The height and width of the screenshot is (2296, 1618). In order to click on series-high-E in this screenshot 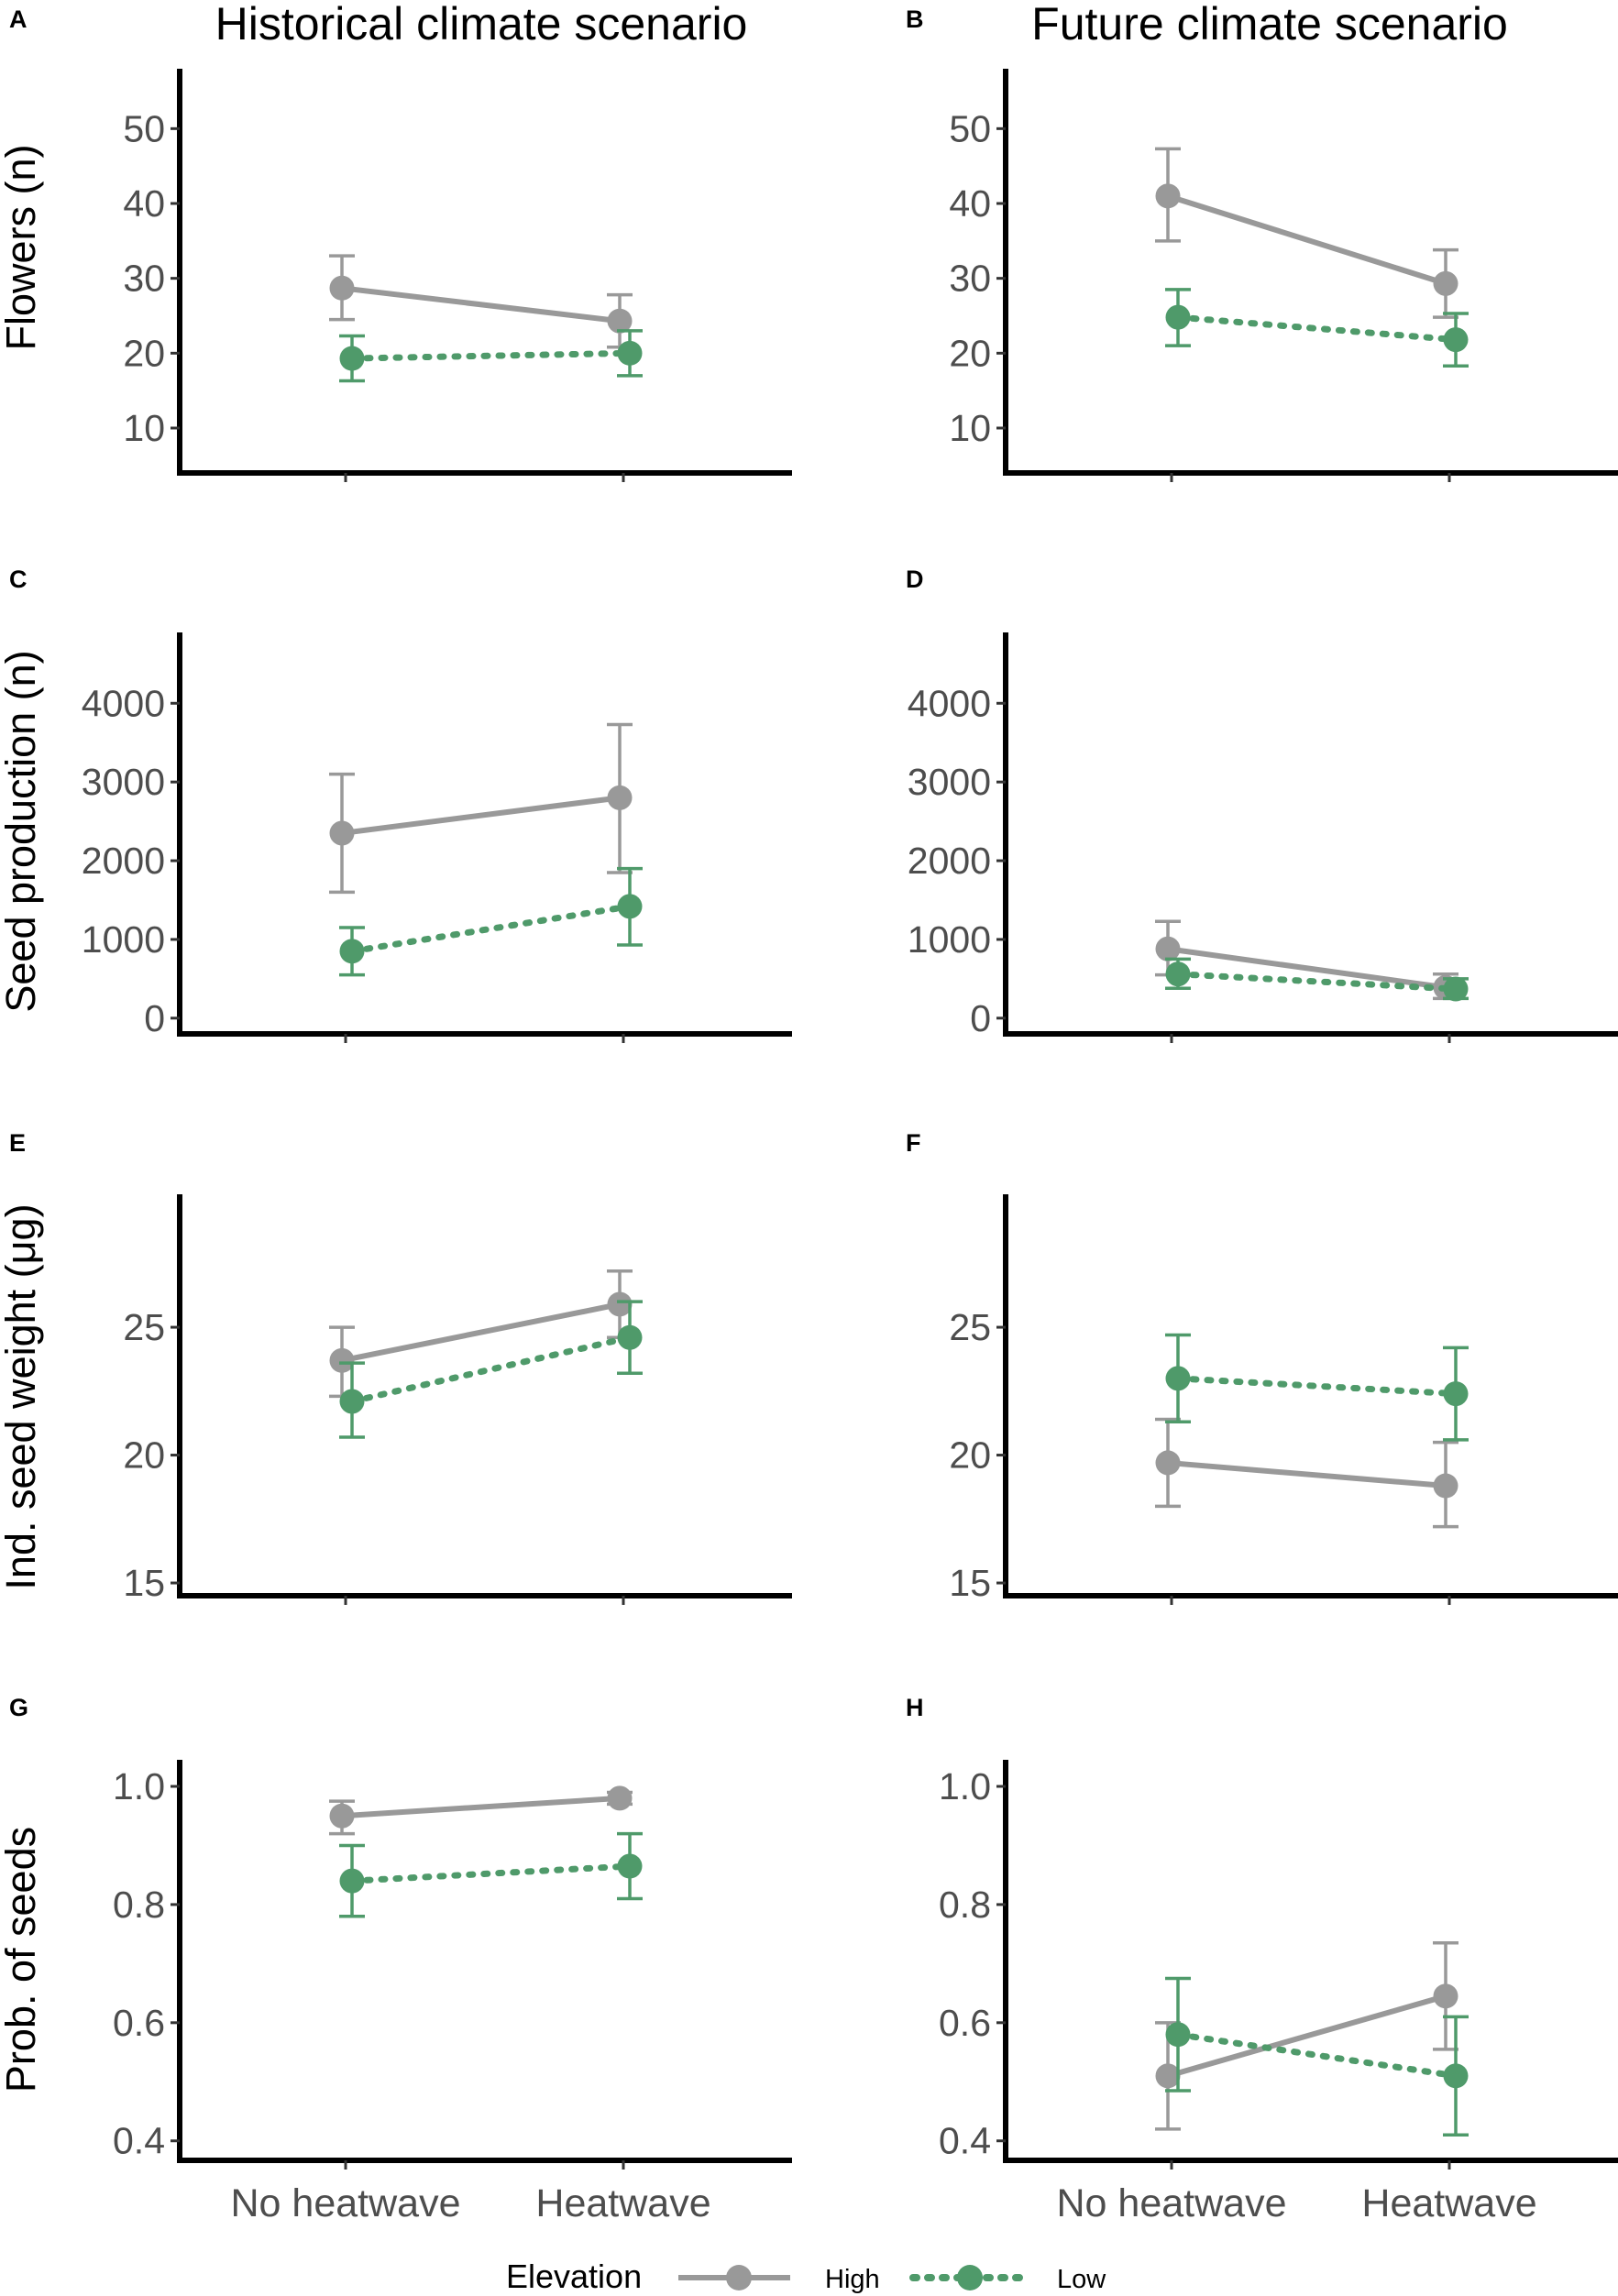, I will do `click(481, 1334)`.